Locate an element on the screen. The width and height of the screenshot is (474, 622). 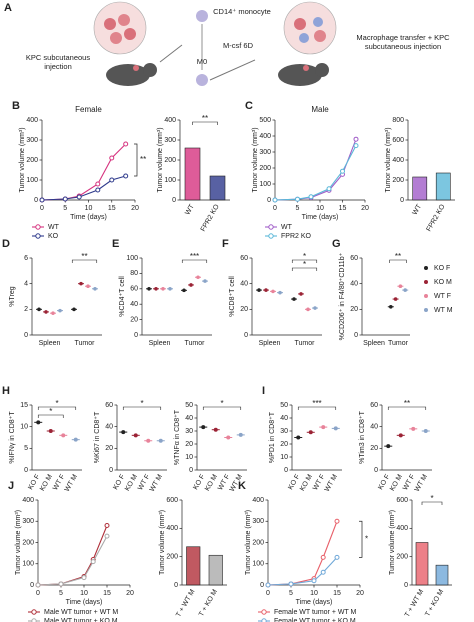
x-tick-label: WT is located at coordinates (190, 210).